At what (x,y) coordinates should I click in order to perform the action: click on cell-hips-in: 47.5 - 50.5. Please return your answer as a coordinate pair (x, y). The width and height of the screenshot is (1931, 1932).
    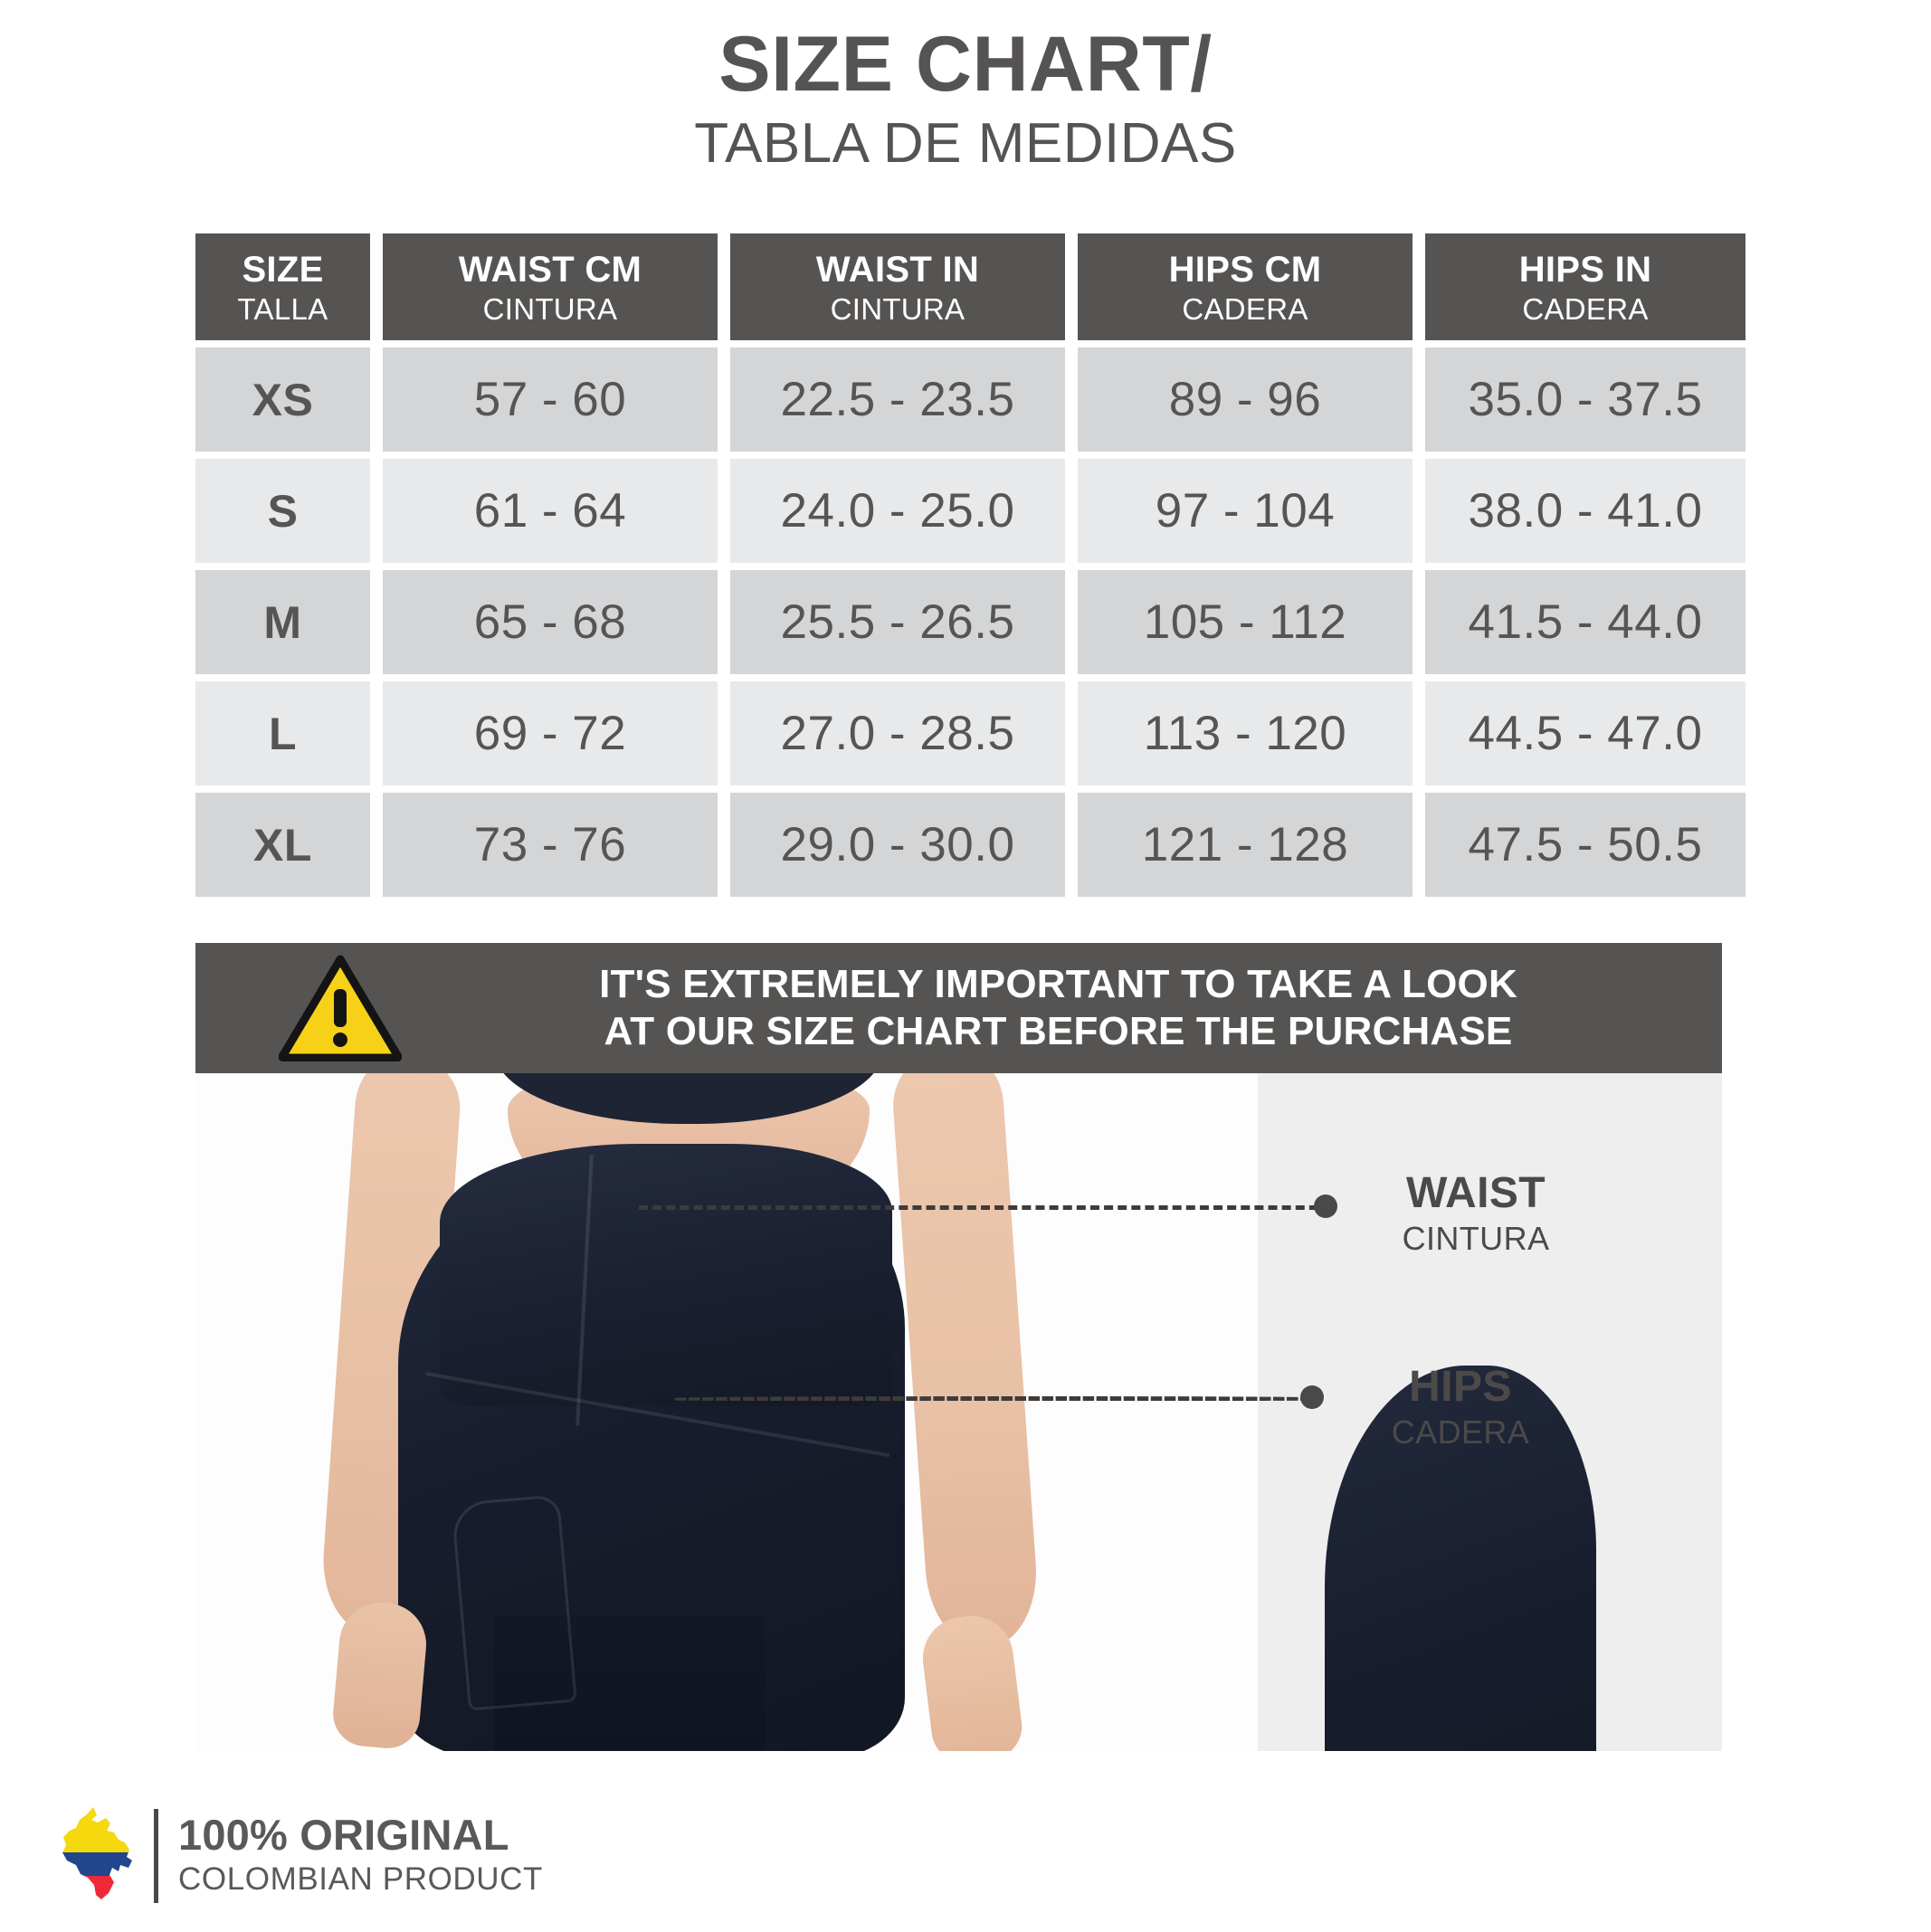
    Looking at the image, I should click on (1585, 845).